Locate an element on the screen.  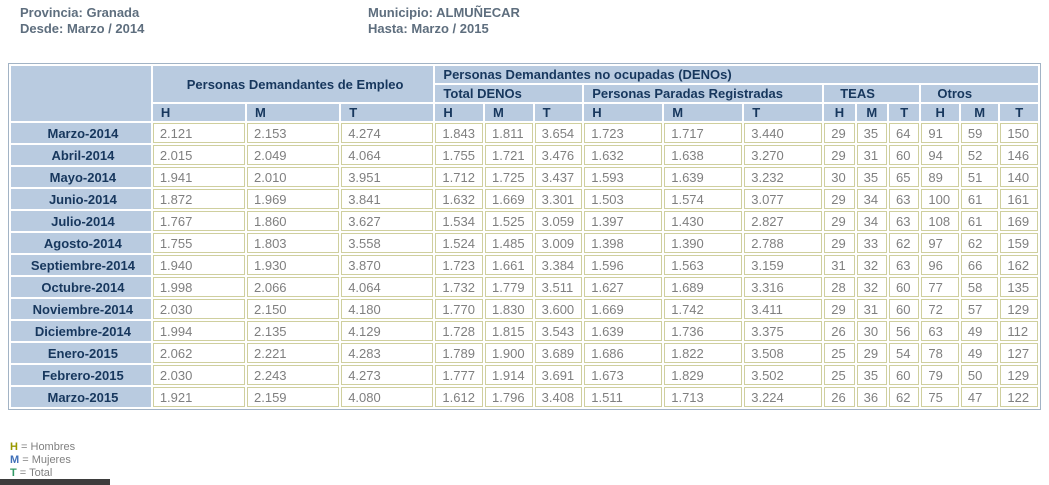
data-cell: 3.384 is located at coordinates (558, 265).